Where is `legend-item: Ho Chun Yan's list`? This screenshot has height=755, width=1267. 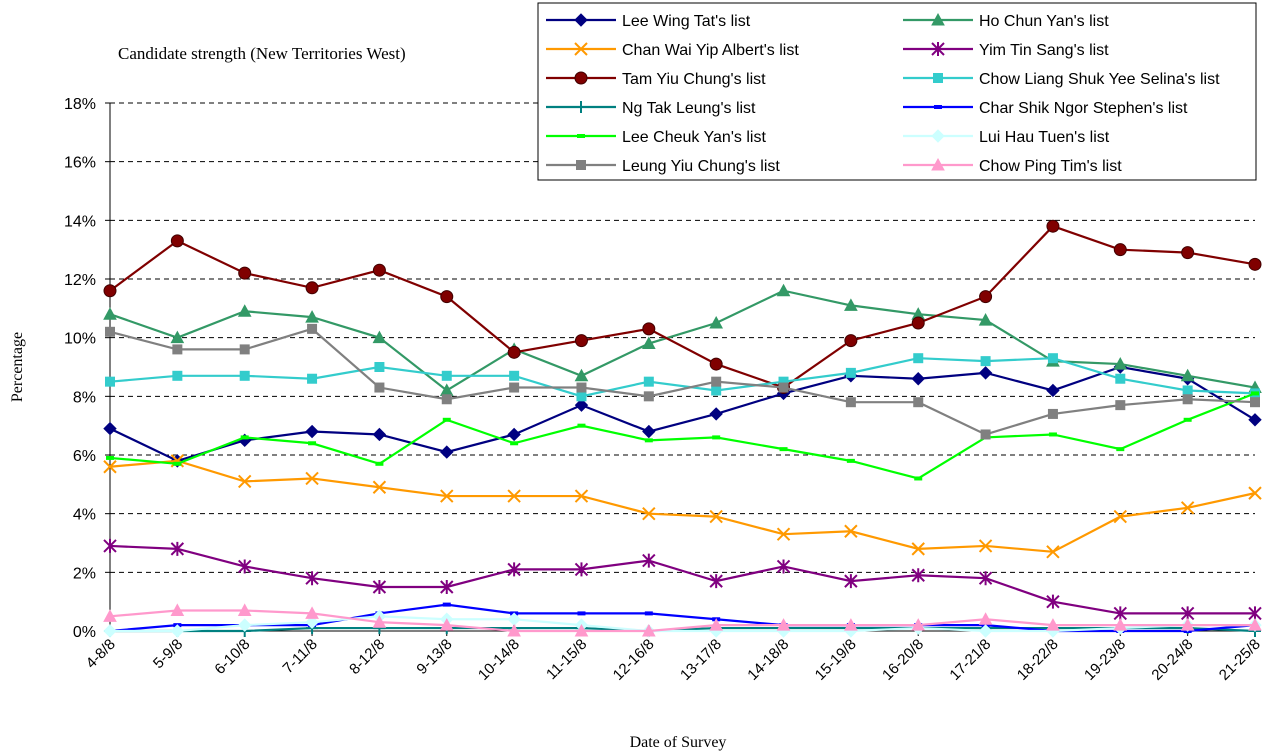 legend-item: Ho Chun Yan's list is located at coordinates (1006, 21).